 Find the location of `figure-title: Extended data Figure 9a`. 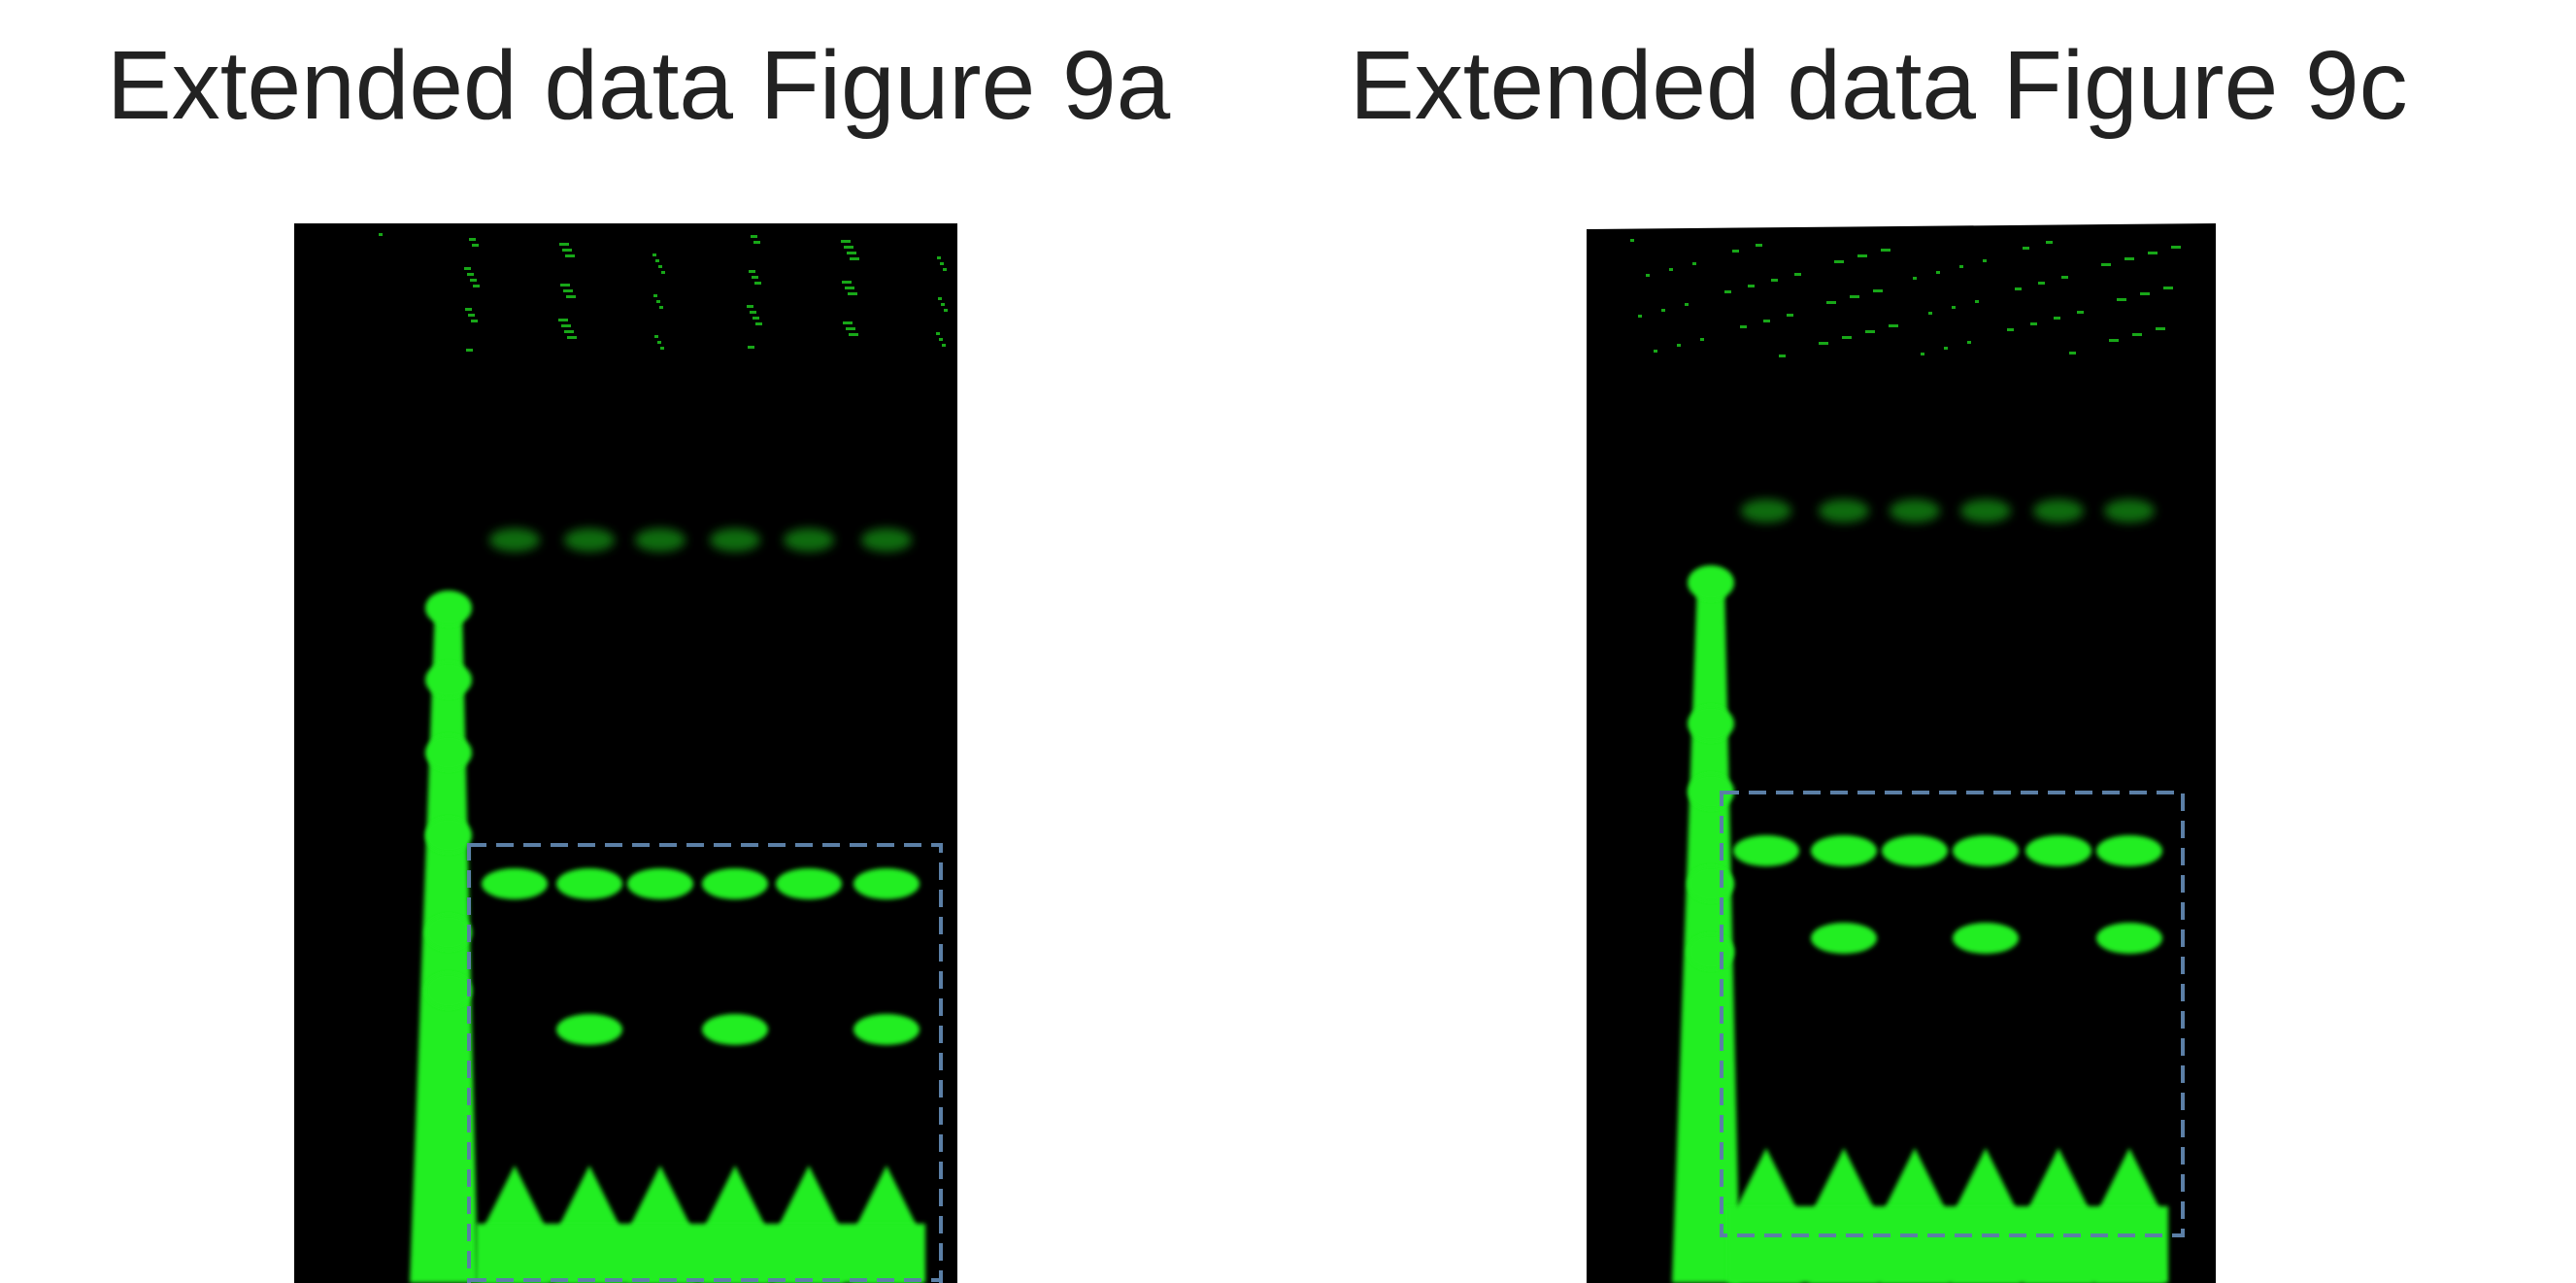

figure-title: Extended data Figure 9a is located at coordinates (639, 85).